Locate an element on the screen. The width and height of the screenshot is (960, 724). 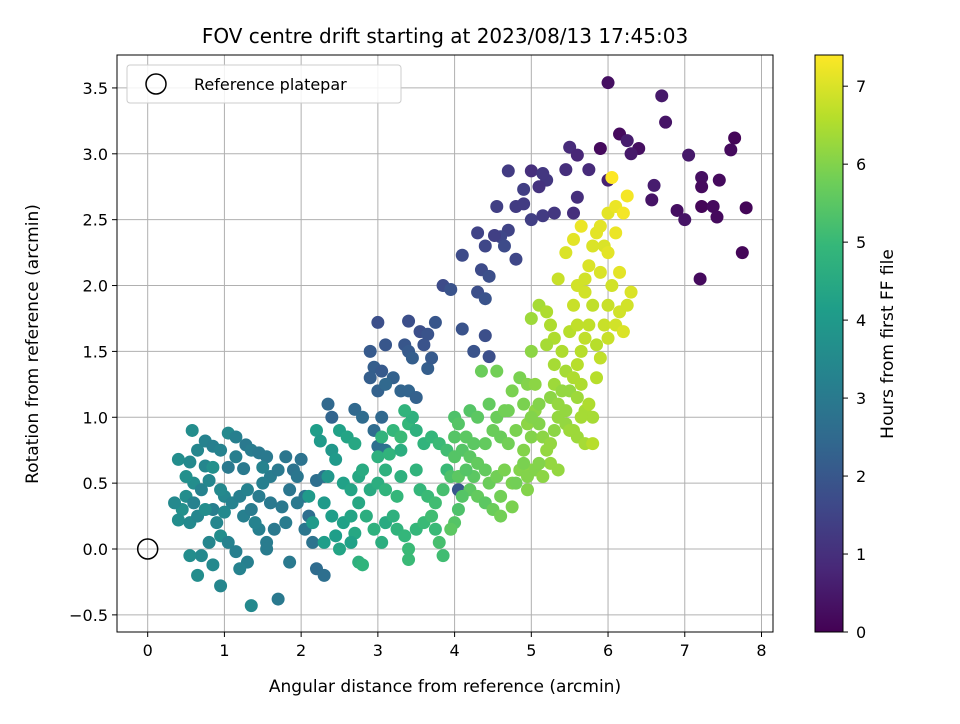
x-tick-label: 3 is located at coordinates (378, 650).